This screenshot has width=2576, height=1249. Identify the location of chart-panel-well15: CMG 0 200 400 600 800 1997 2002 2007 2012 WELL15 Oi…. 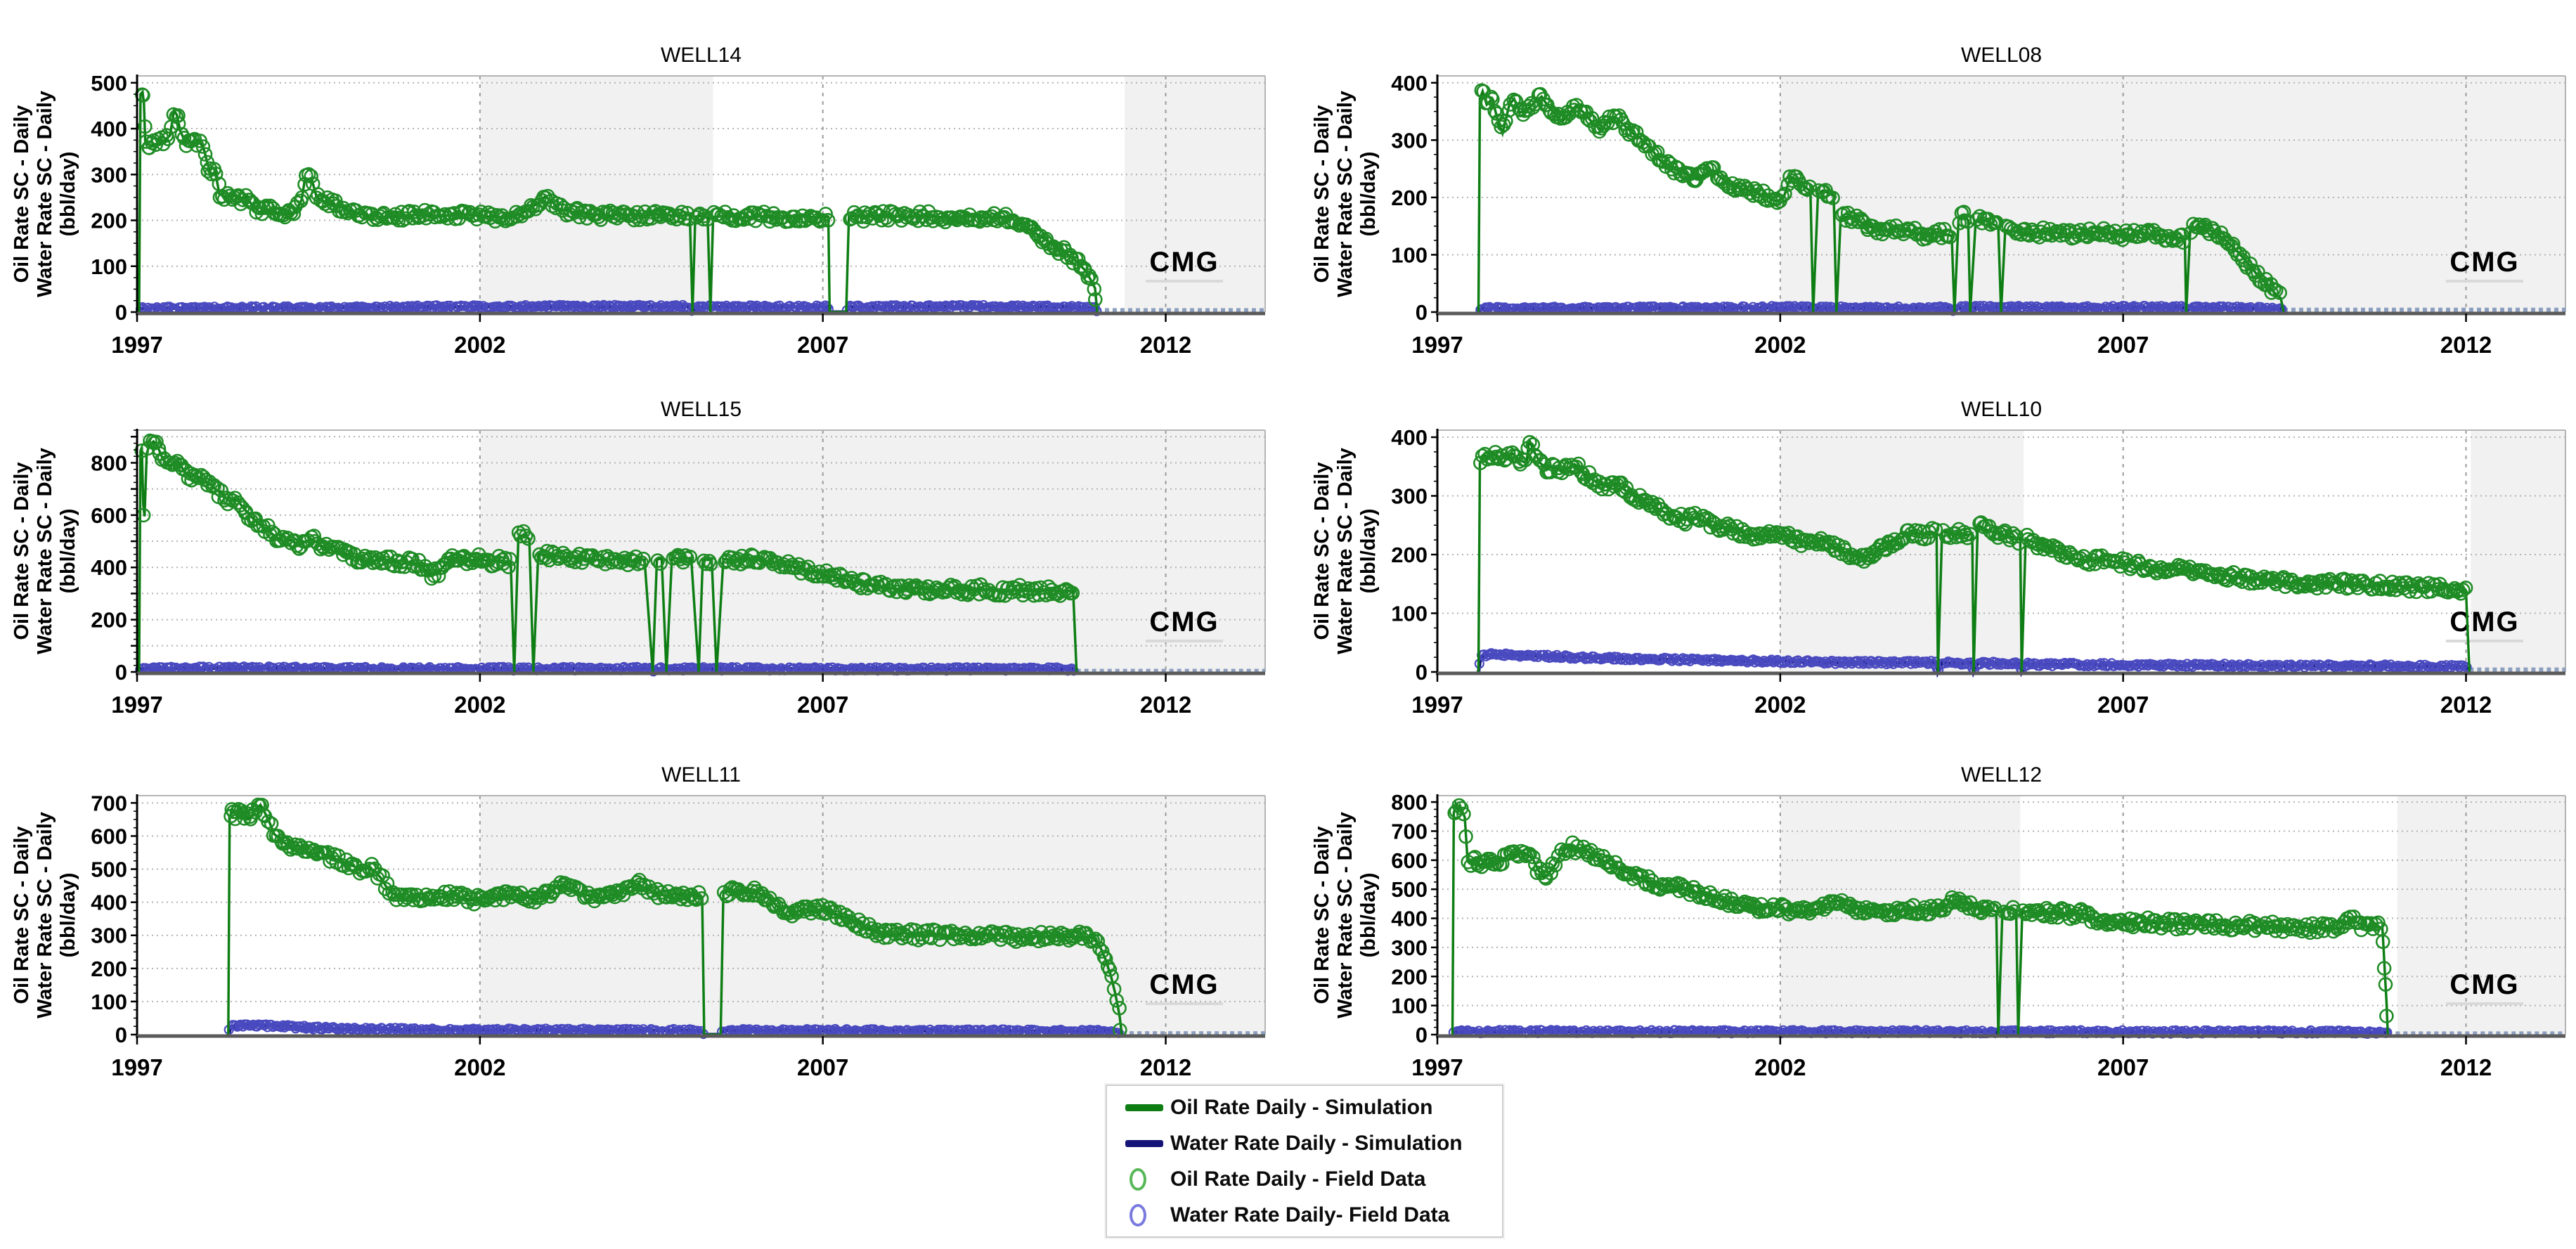
(638, 558).